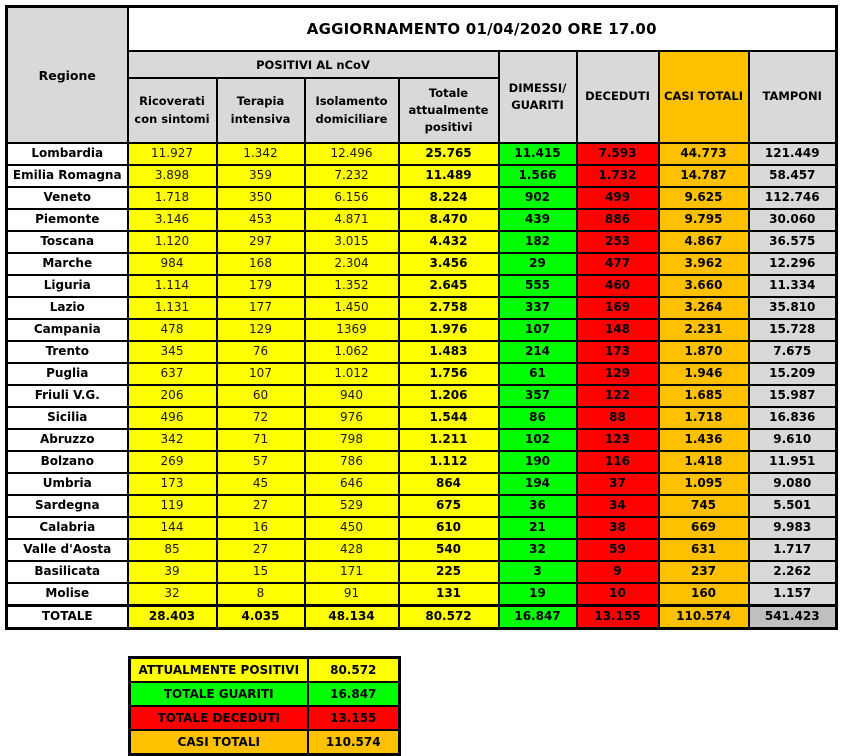  What do you see at coordinates (537, 550) in the screenshot?
I see `cell-dimessi-guariti: 32` at bounding box center [537, 550].